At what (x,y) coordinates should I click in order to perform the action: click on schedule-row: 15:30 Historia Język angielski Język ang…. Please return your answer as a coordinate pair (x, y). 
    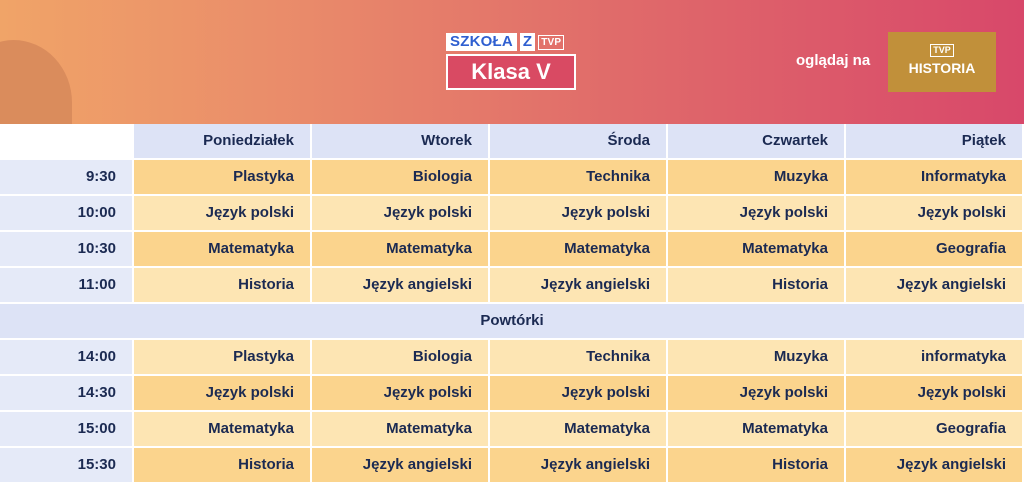
    Looking at the image, I should click on (512, 466).